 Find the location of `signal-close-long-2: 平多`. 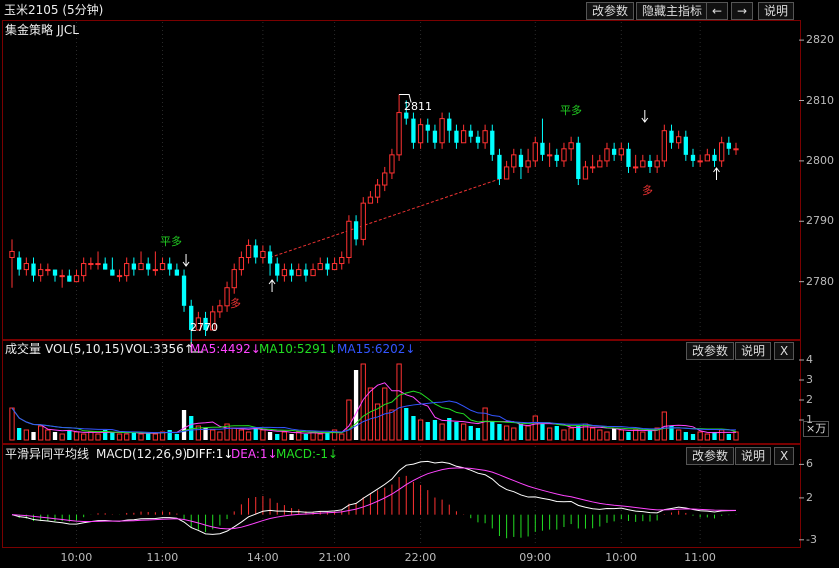

signal-close-long-2: 平多 is located at coordinates (571, 110).